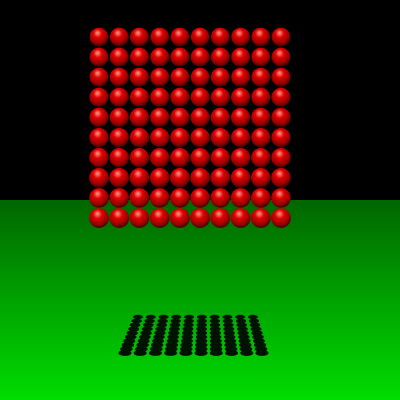 The height and width of the screenshot is (400, 400). I want to click on shadow-grid, so click(193, 335).